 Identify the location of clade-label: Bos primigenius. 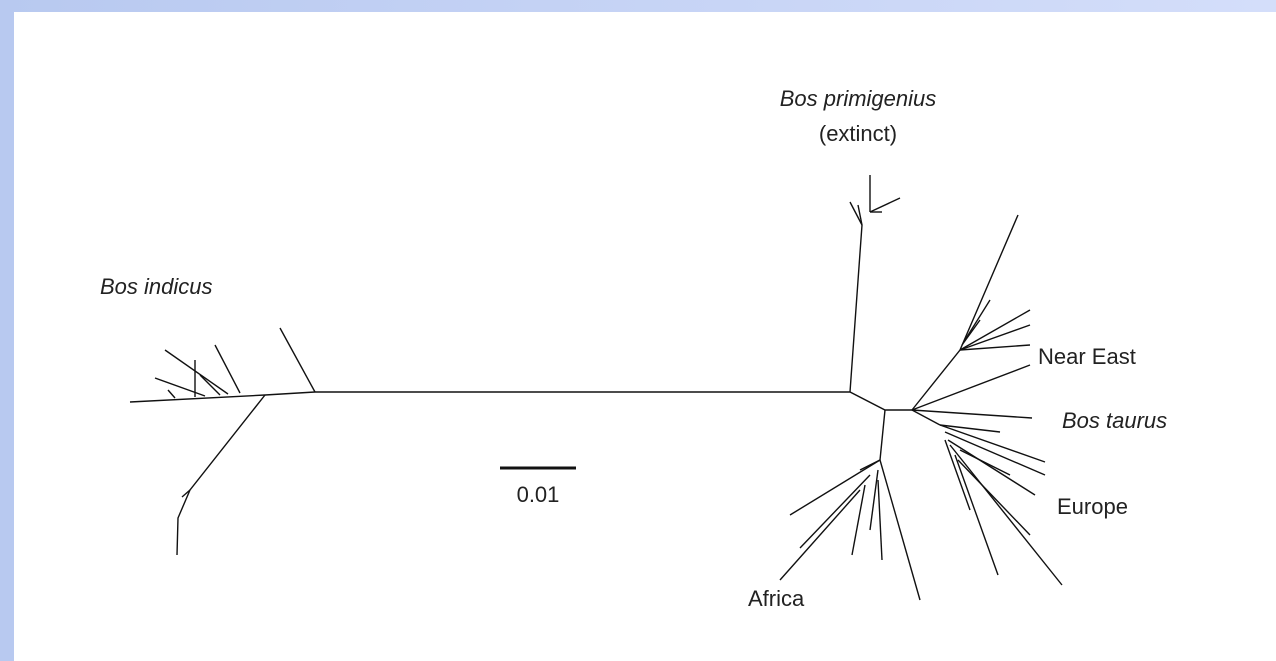
(858, 98).